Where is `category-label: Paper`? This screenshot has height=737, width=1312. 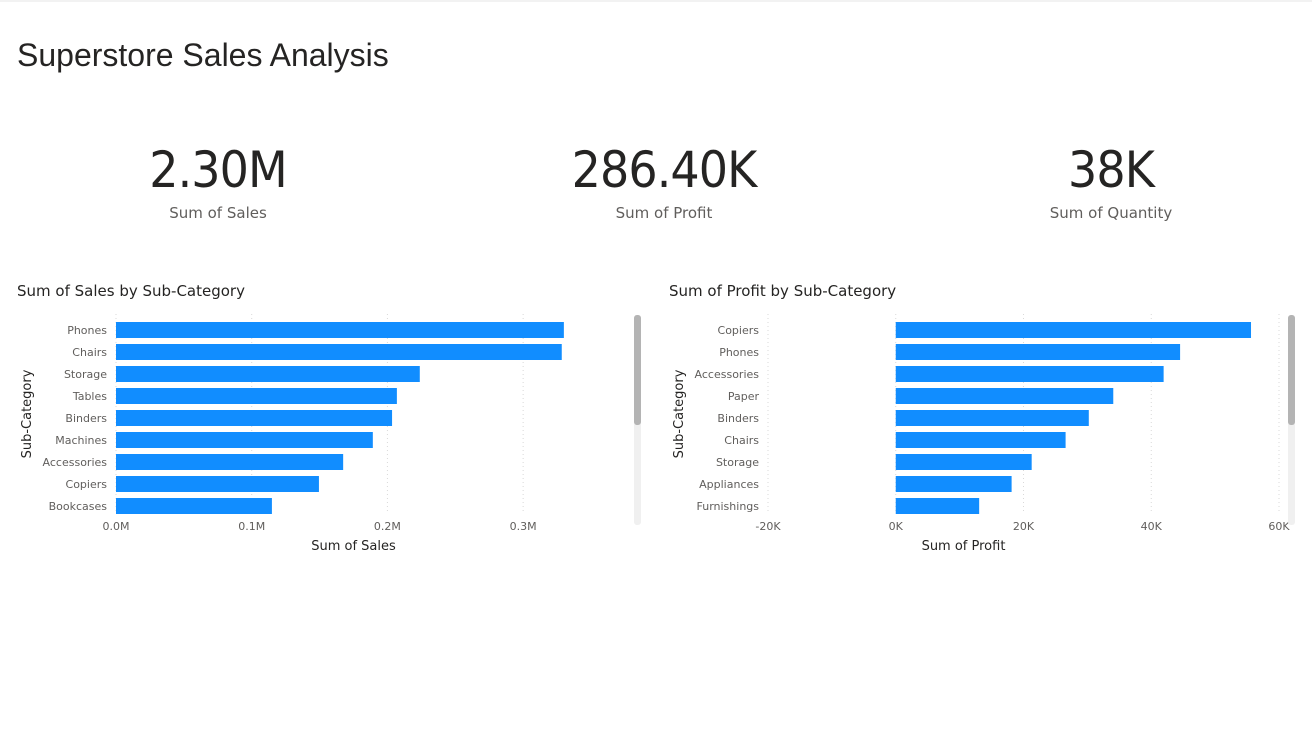 category-label: Paper is located at coordinates (744, 396).